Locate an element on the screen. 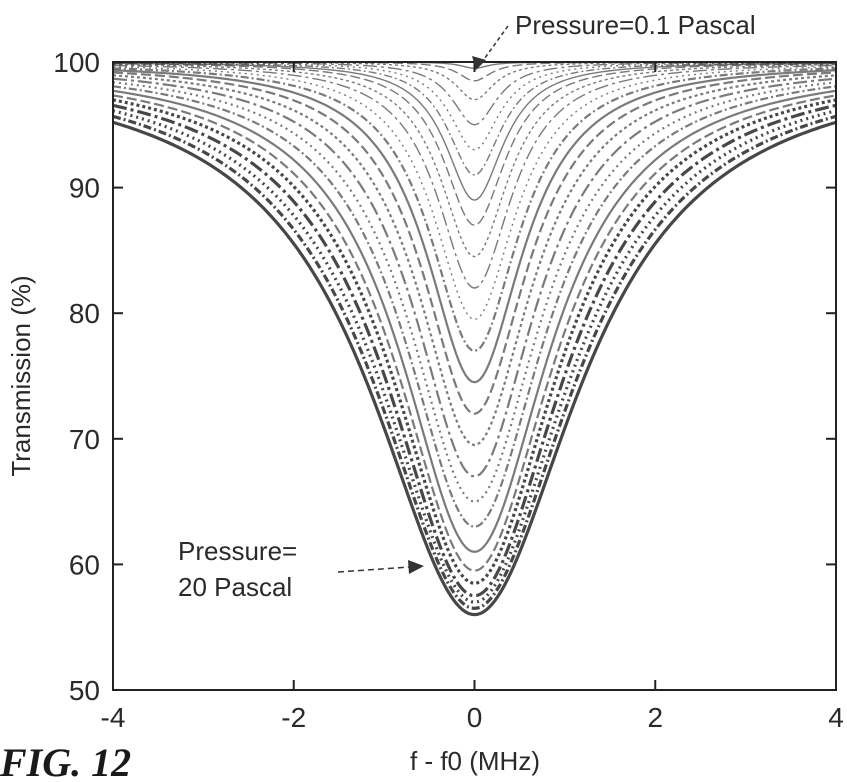  x-tick-label-4: 4 is located at coordinates (836, 717).